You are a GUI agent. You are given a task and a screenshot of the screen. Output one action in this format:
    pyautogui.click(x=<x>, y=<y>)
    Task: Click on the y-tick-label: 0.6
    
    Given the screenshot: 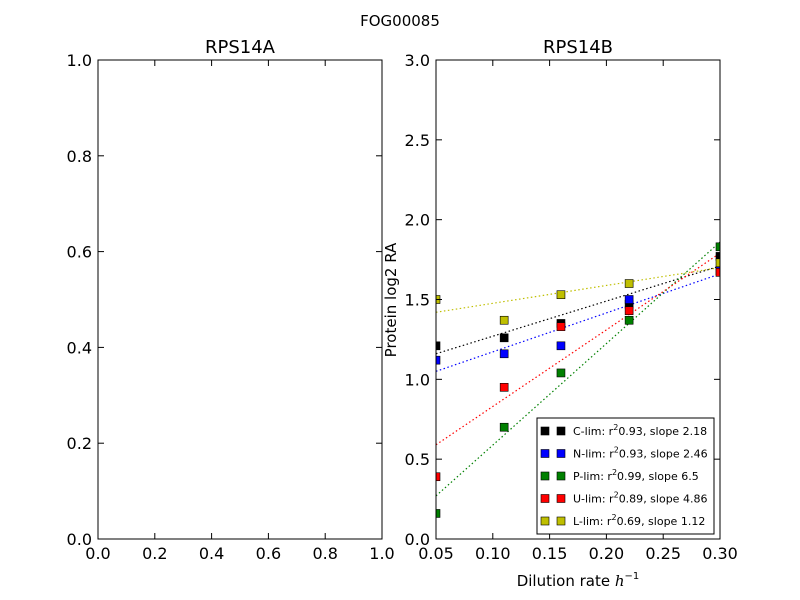 What is the action you would take?
    pyautogui.click(x=79, y=252)
    